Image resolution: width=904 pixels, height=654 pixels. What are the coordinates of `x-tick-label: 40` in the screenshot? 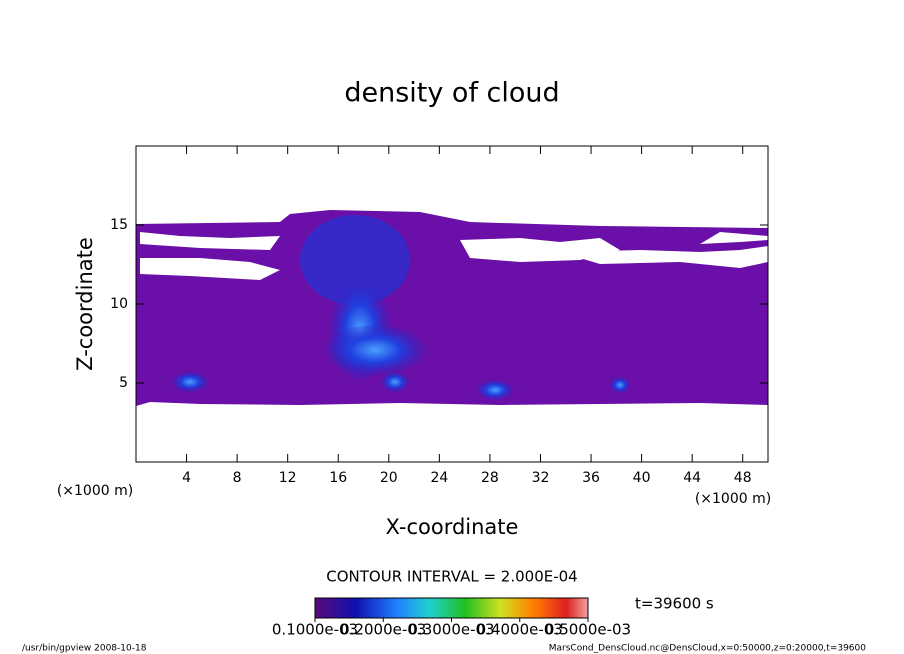 It's located at (642, 478).